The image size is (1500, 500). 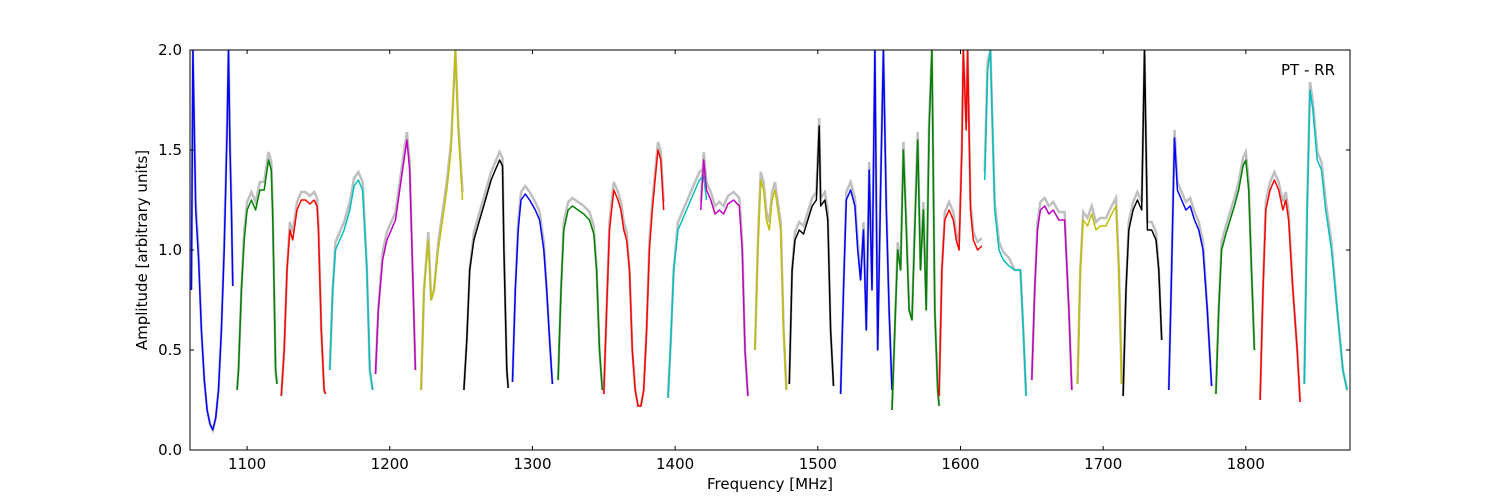 What do you see at coordinates (170, 150) in the screenshot?
I see `y-tick-label: 1.5` at bounding box center [170, 150].